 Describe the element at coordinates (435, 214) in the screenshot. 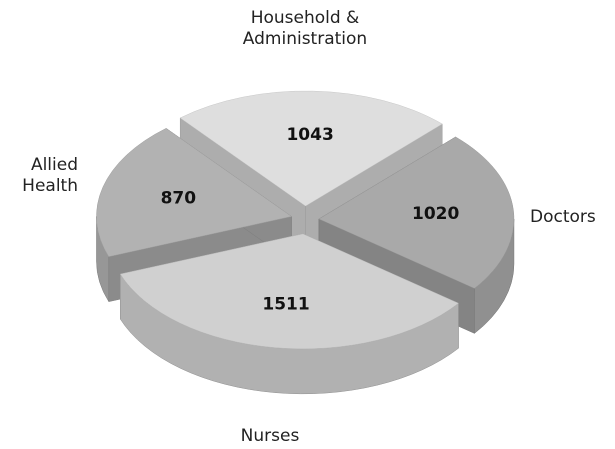

I see `value-label: 1020` at that location.